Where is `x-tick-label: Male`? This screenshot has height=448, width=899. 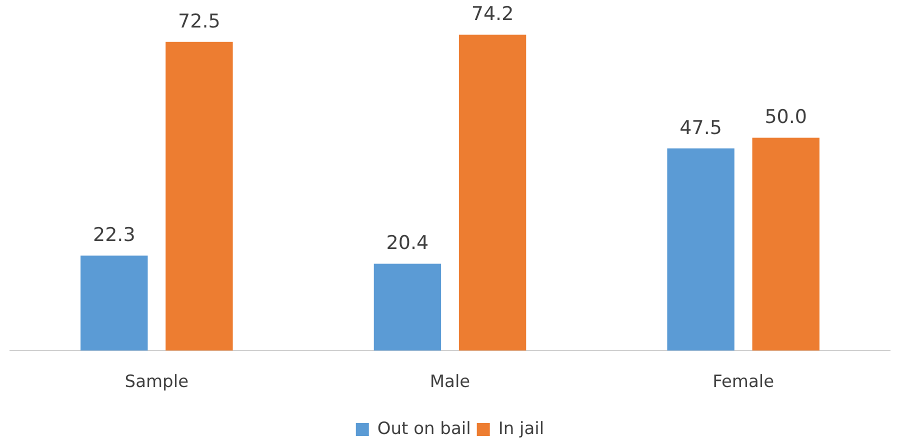 x-tick-label: Male is located at coordinates (450, 382).